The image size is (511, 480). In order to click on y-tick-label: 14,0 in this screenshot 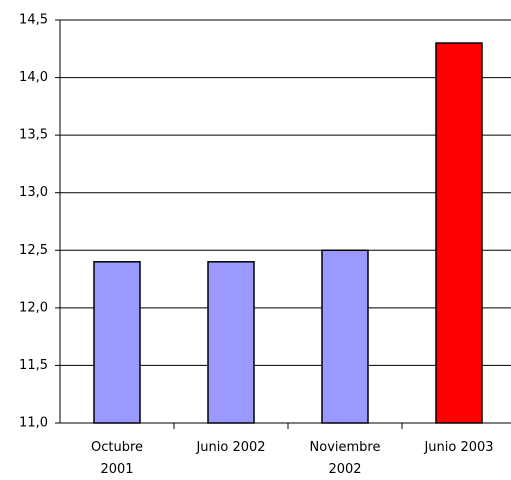, I will do `click(33, 77)`.